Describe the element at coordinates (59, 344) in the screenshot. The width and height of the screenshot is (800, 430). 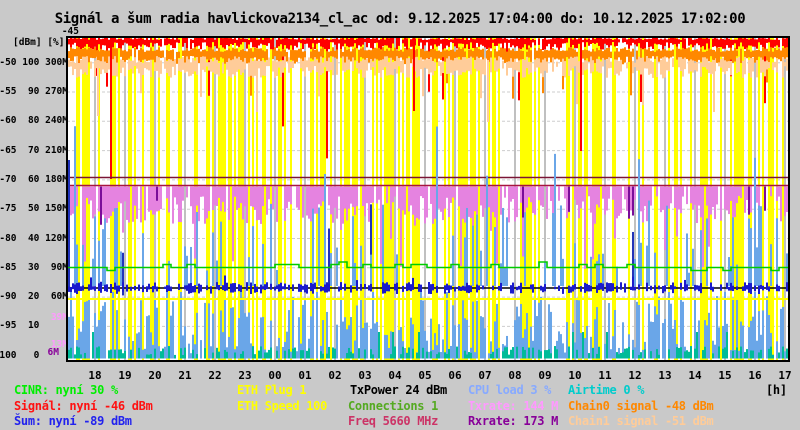
I see `rate-axis-label: 13M` at that location.